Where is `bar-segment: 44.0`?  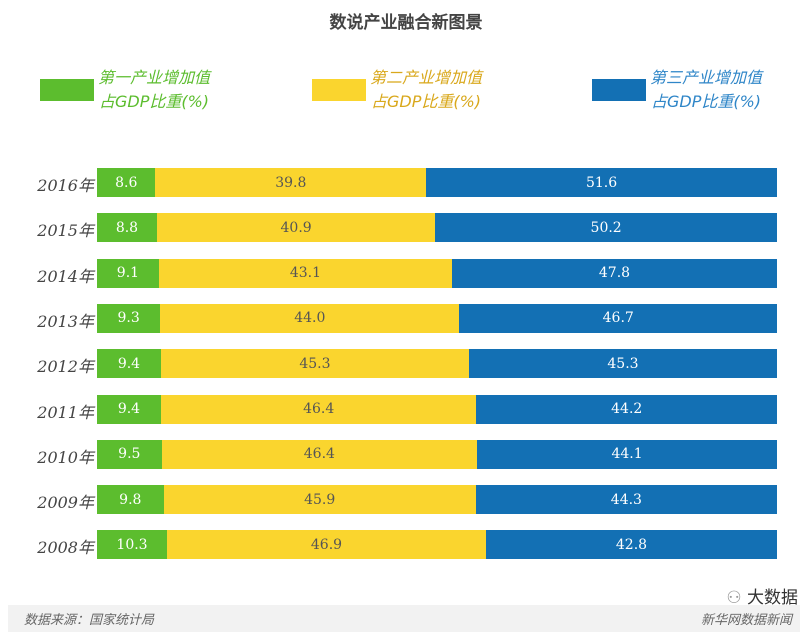 bar-segment: 44.0 is located at coordinates (310, 318).